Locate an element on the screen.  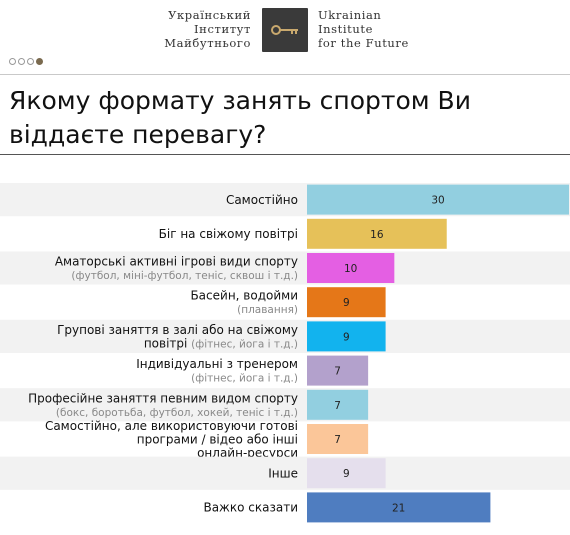
title-divider is located at coordinates (285, 154).